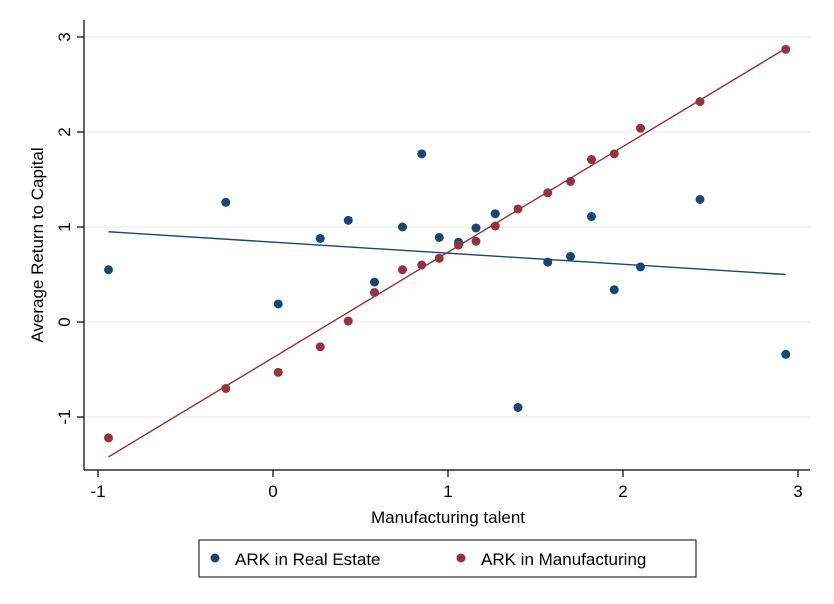  I want to click on x-tick-label-0: -1, so click(97, 491).